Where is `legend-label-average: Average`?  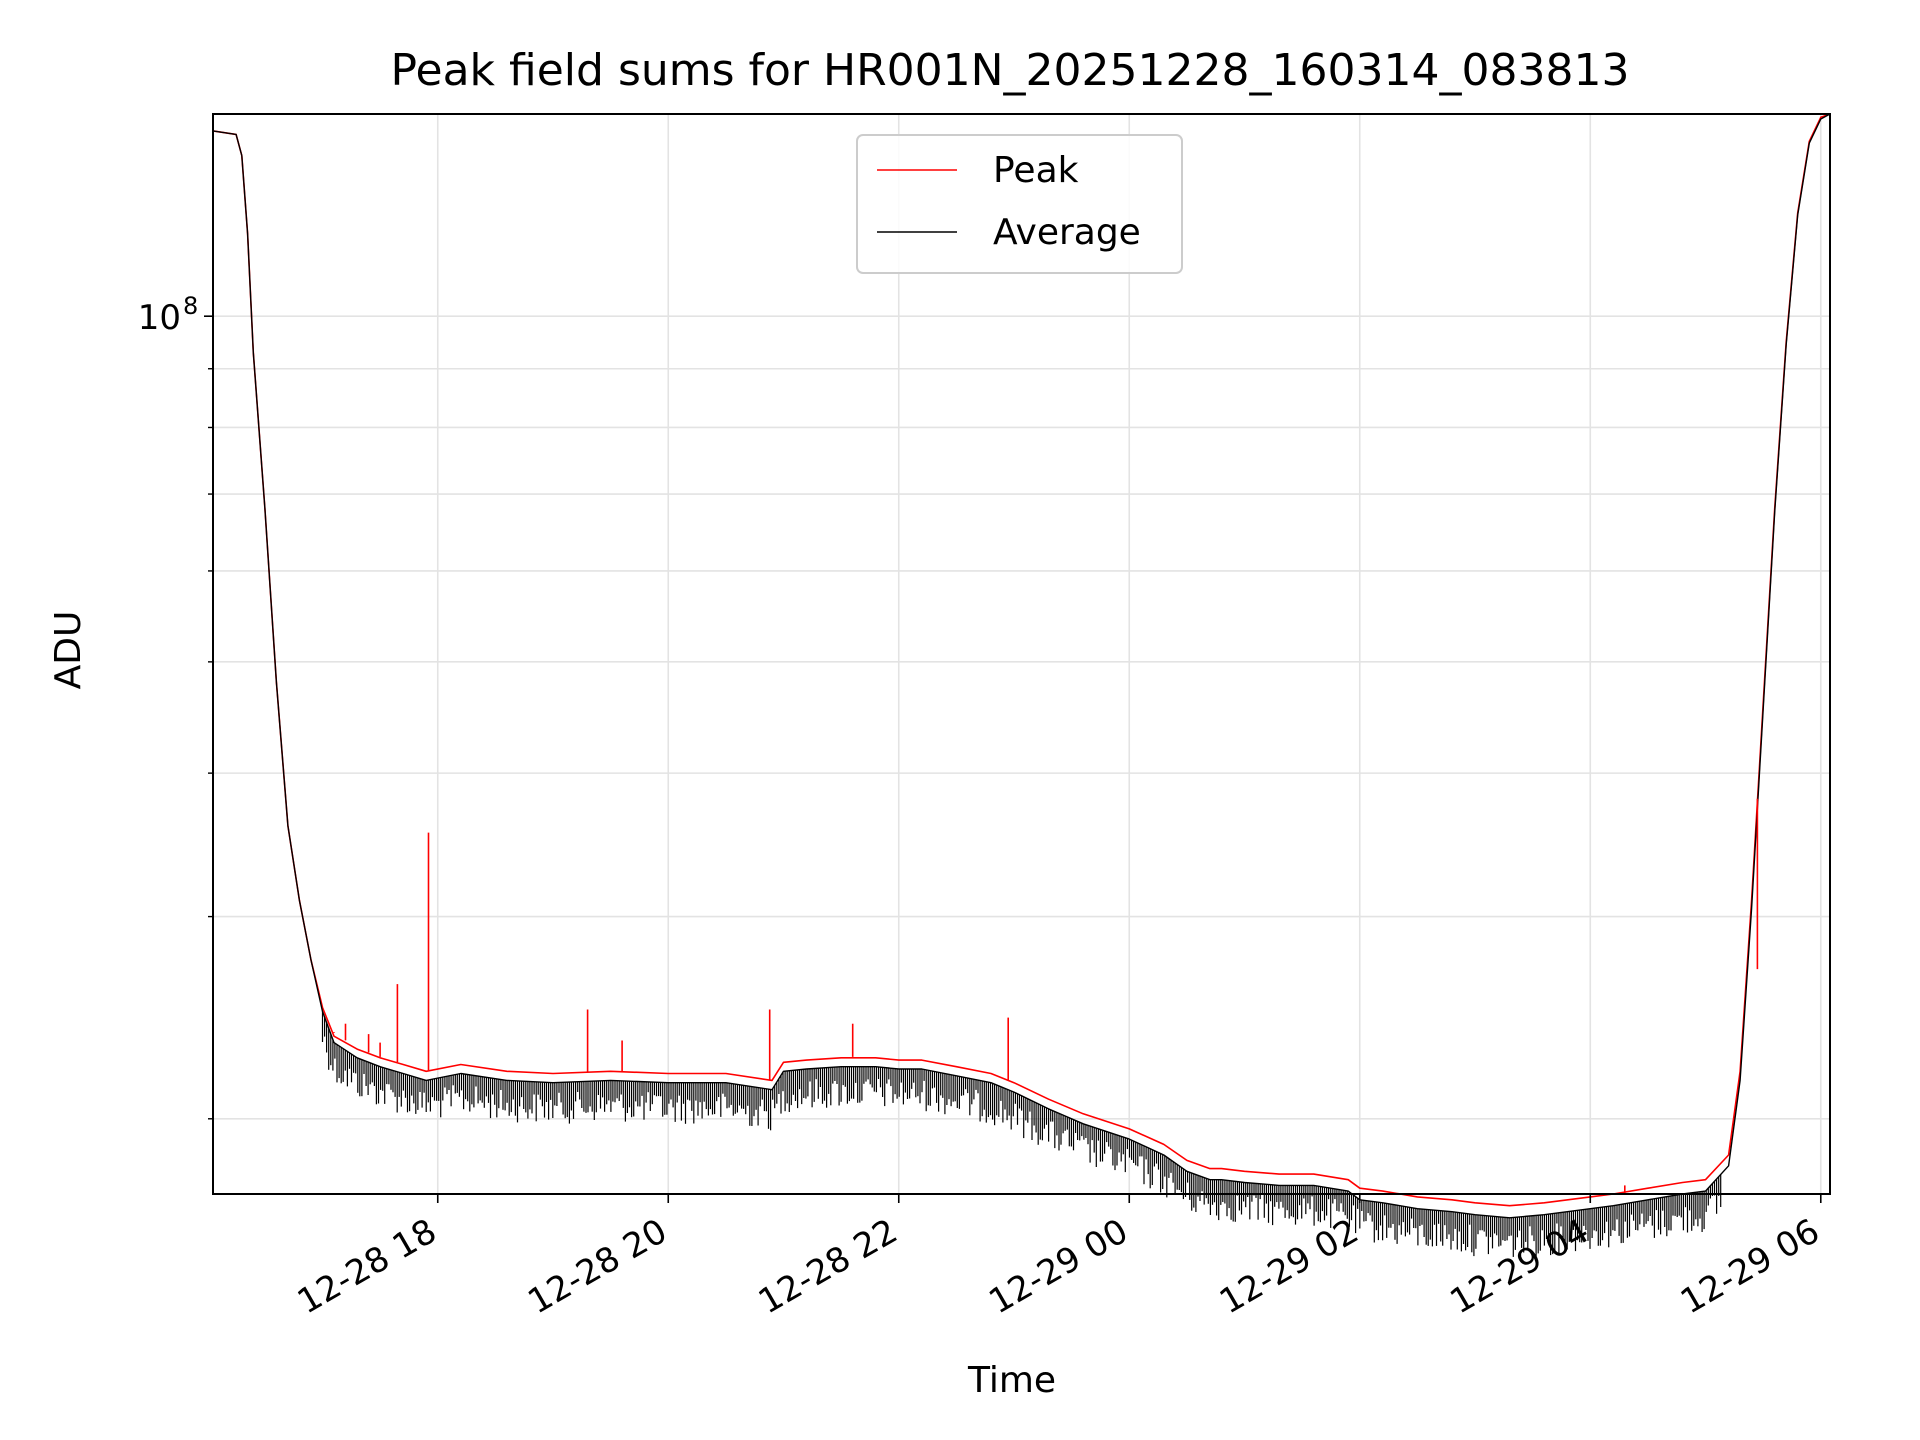 legend-label-average: Average is located at coordinates (1067, 232).